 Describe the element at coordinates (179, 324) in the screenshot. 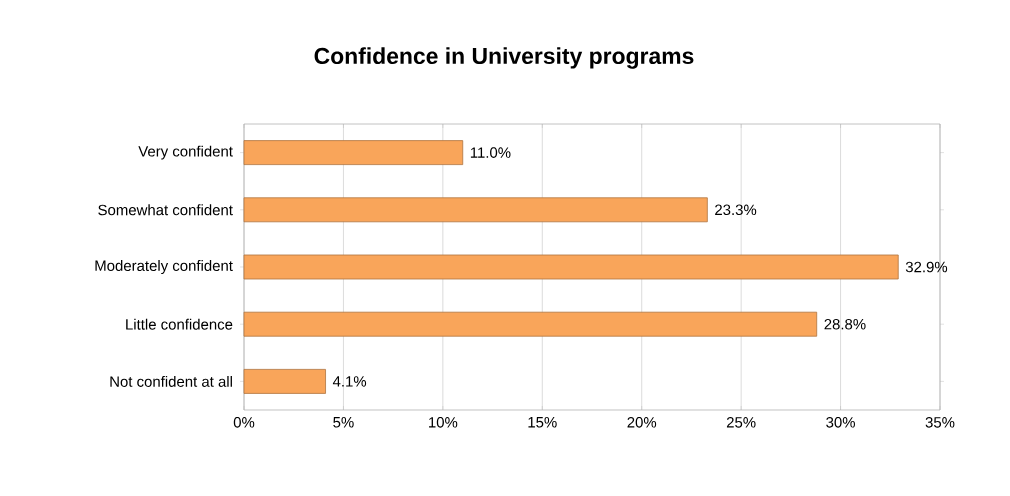

I see `y-tick-label: Little confidence` at that location.